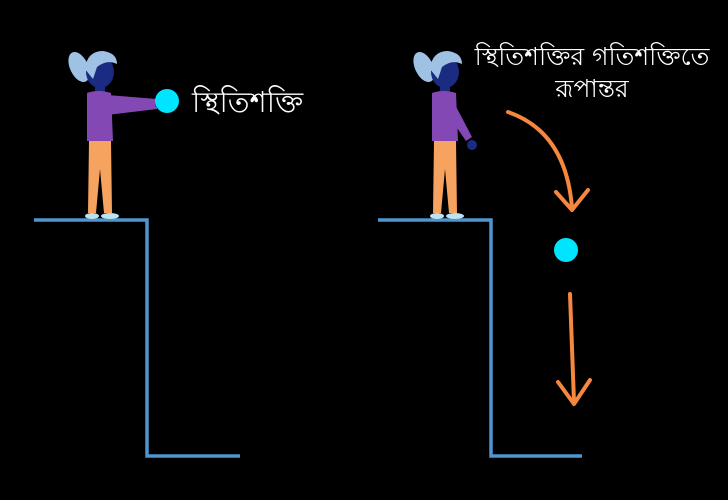 The width and height of the screenshot is (728, 500). Describe the element at coordinates (443, 133) in the screenshot. I see `right-girl-icon` at that location.